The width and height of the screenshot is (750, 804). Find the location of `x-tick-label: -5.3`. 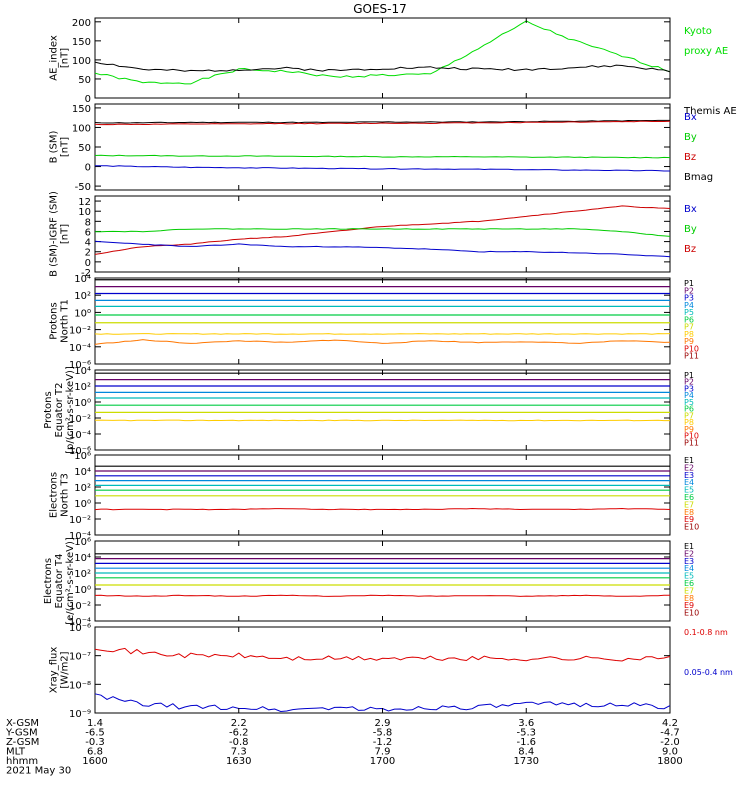

x-tick-label: -5.3 is located at coordinates (526, 733).